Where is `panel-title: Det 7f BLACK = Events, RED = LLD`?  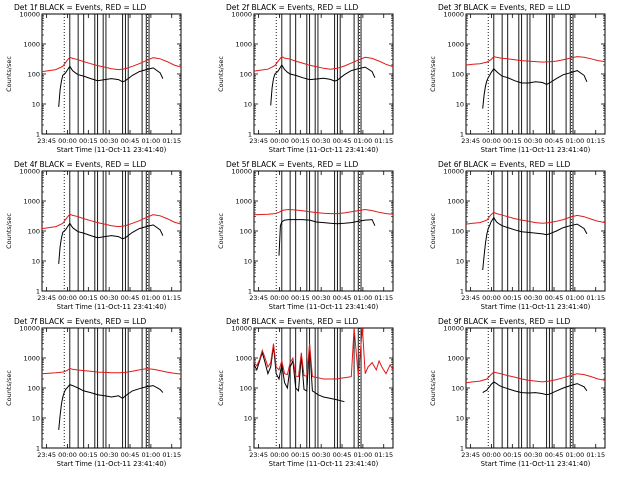 panel-title: Det 7f BLACK = Events, RED = LLD is located at coordinates (80, 321).